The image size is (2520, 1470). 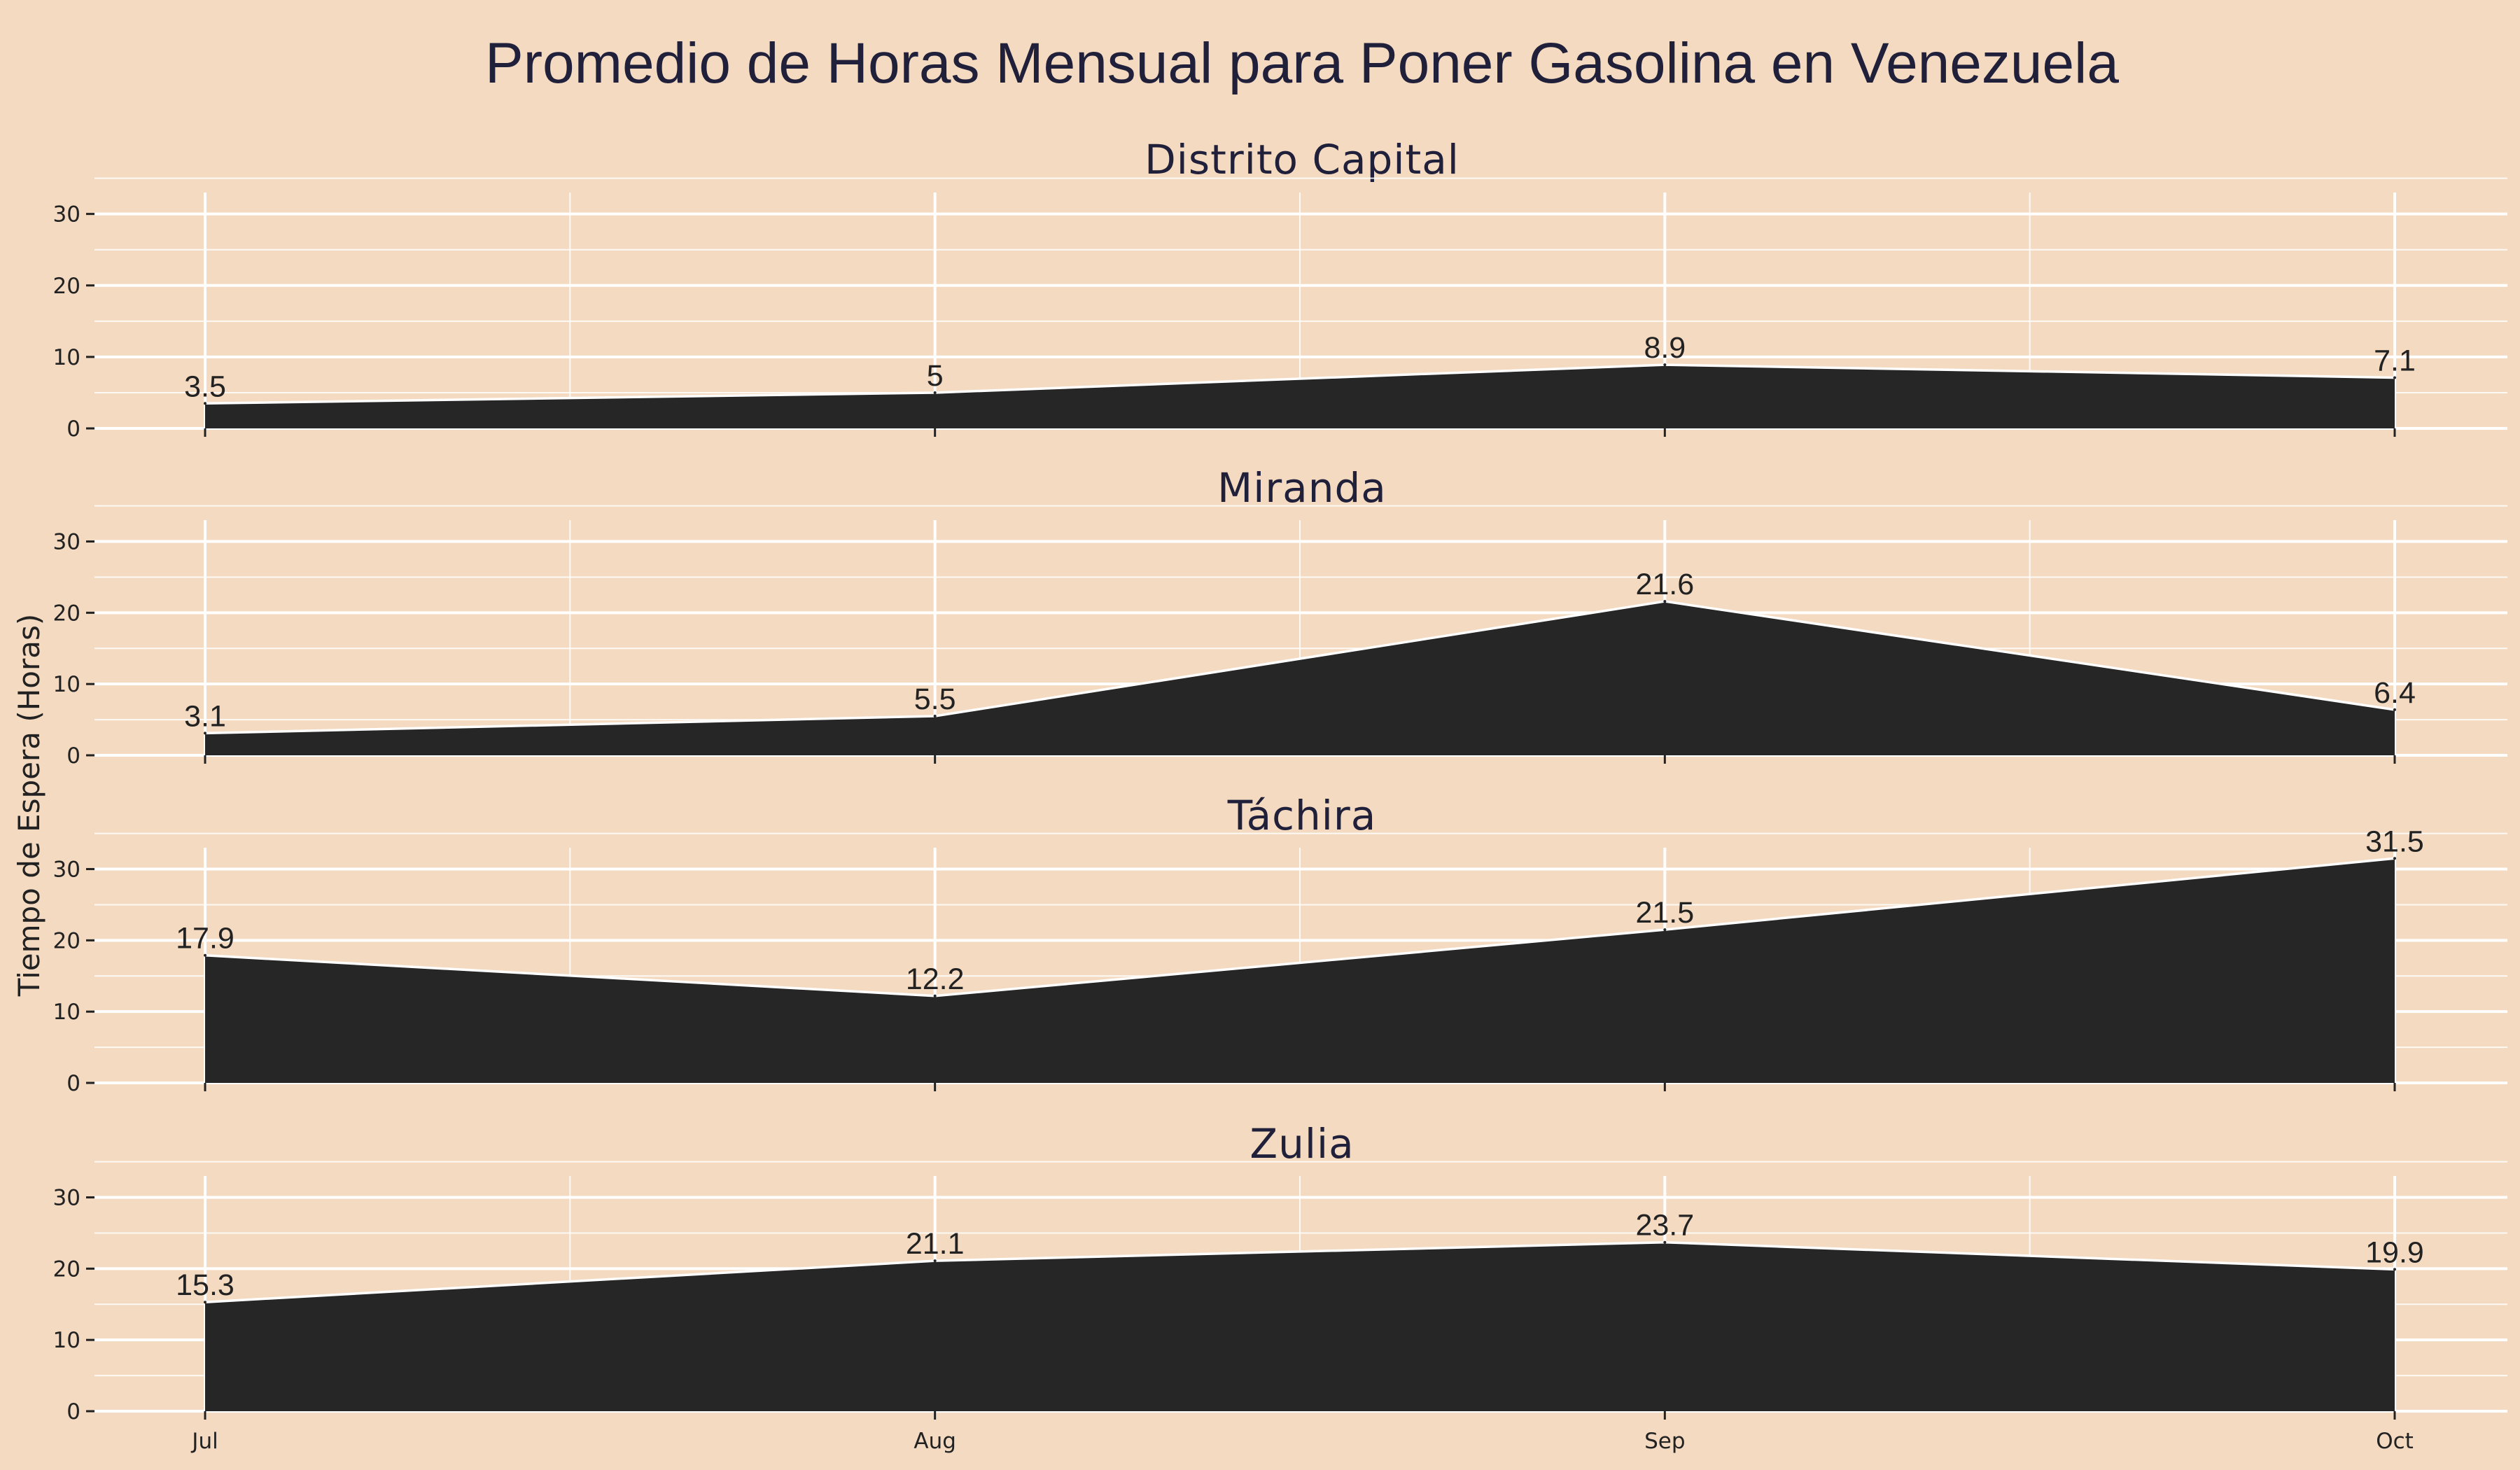 I want to click on data-label: 3.5, so click(x=205, y=386).